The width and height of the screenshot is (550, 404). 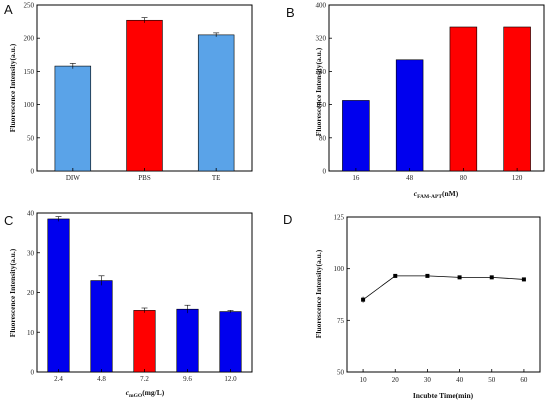 I want to click on c-y-tick-label: 20, so click(x=31, y=293).